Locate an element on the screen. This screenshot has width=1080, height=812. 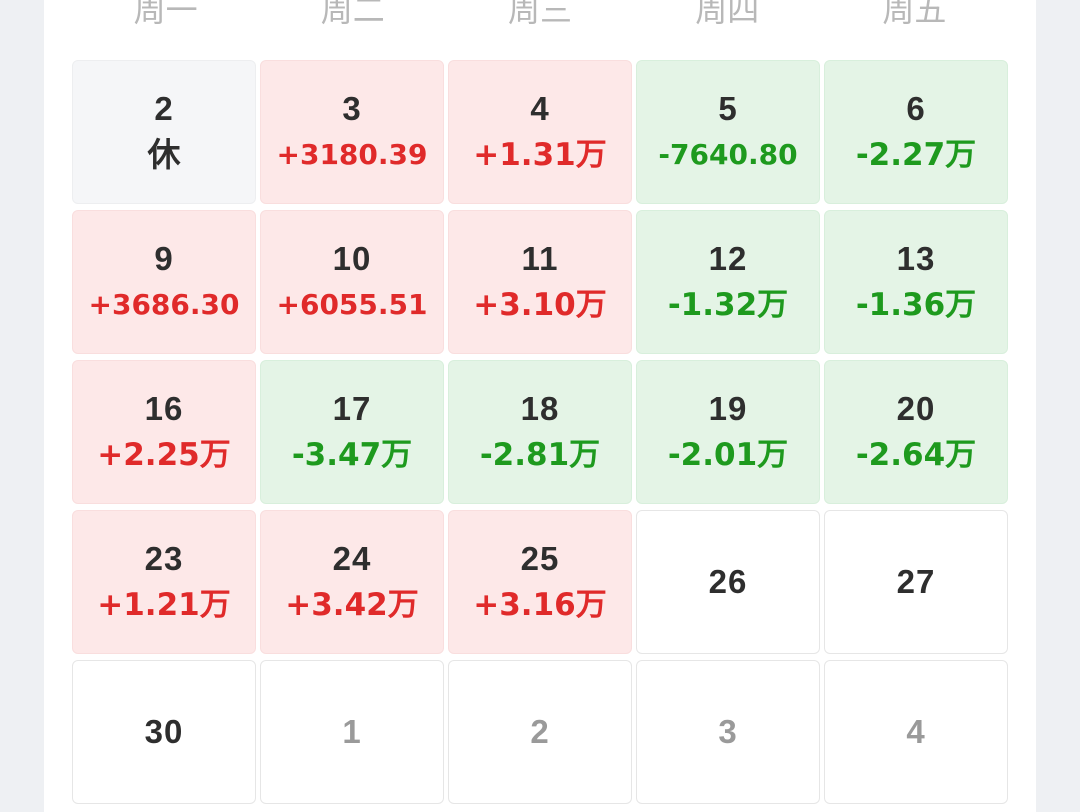
pnl-value: +3180.39 is located at coordinates (352, 154).